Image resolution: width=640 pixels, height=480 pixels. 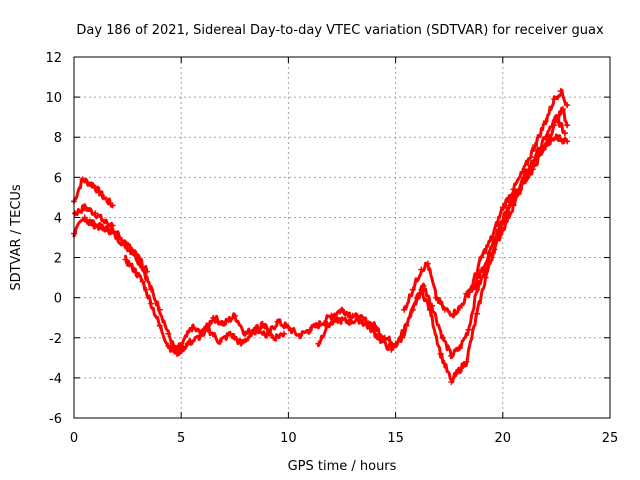 What do you see at coordinates (16, 237) in the screenshot?
I see `y-axis-label: SDTVAR / TECUs` at bounding box center [16, 237].